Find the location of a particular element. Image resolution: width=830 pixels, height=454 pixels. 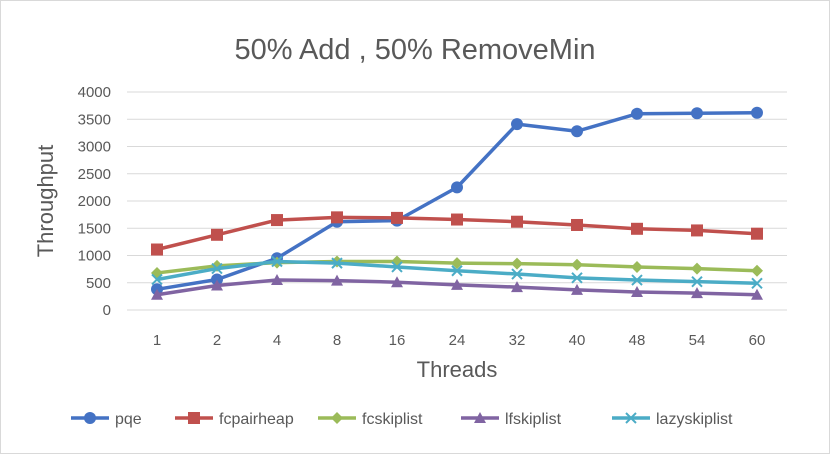

x-tick-label: 1 is located at coordinates (157, 340).